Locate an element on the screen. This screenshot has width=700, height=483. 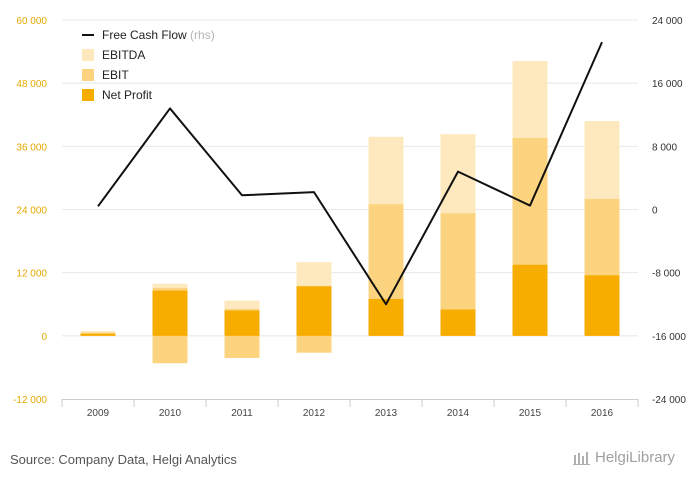
legend-label-ebit: EBIT is located at coordinates (115, 75).